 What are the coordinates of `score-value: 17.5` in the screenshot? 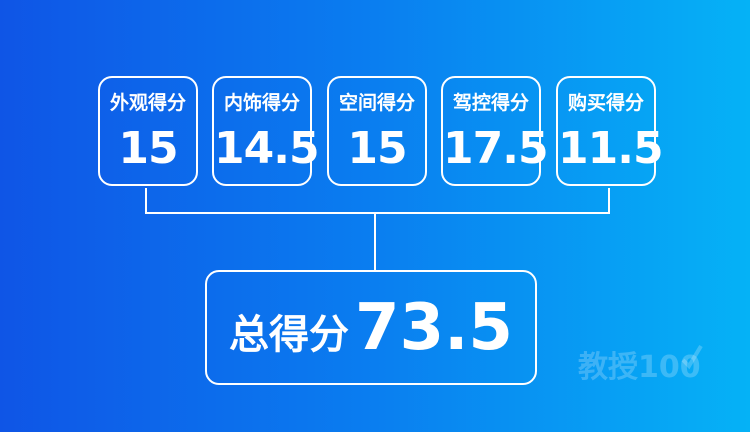 It's located at (496, 148).